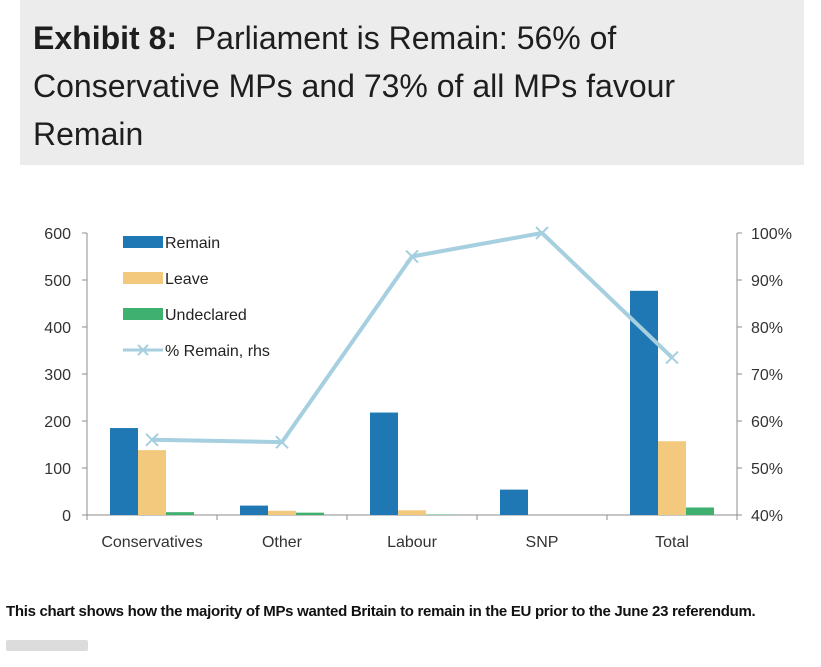 This screenshot has height=667, width=821. I want to click on left-tick-label: 600, so click(57, 234).